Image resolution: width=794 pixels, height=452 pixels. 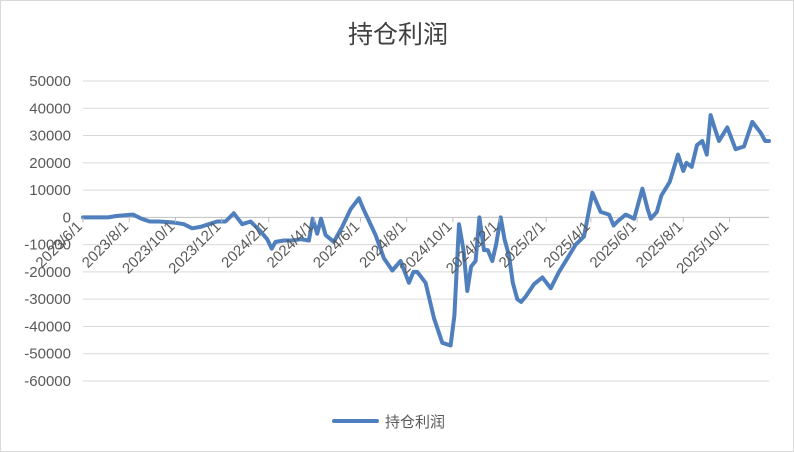 I want to click on y-tick-label: -50000, so click(x=47, y=354).